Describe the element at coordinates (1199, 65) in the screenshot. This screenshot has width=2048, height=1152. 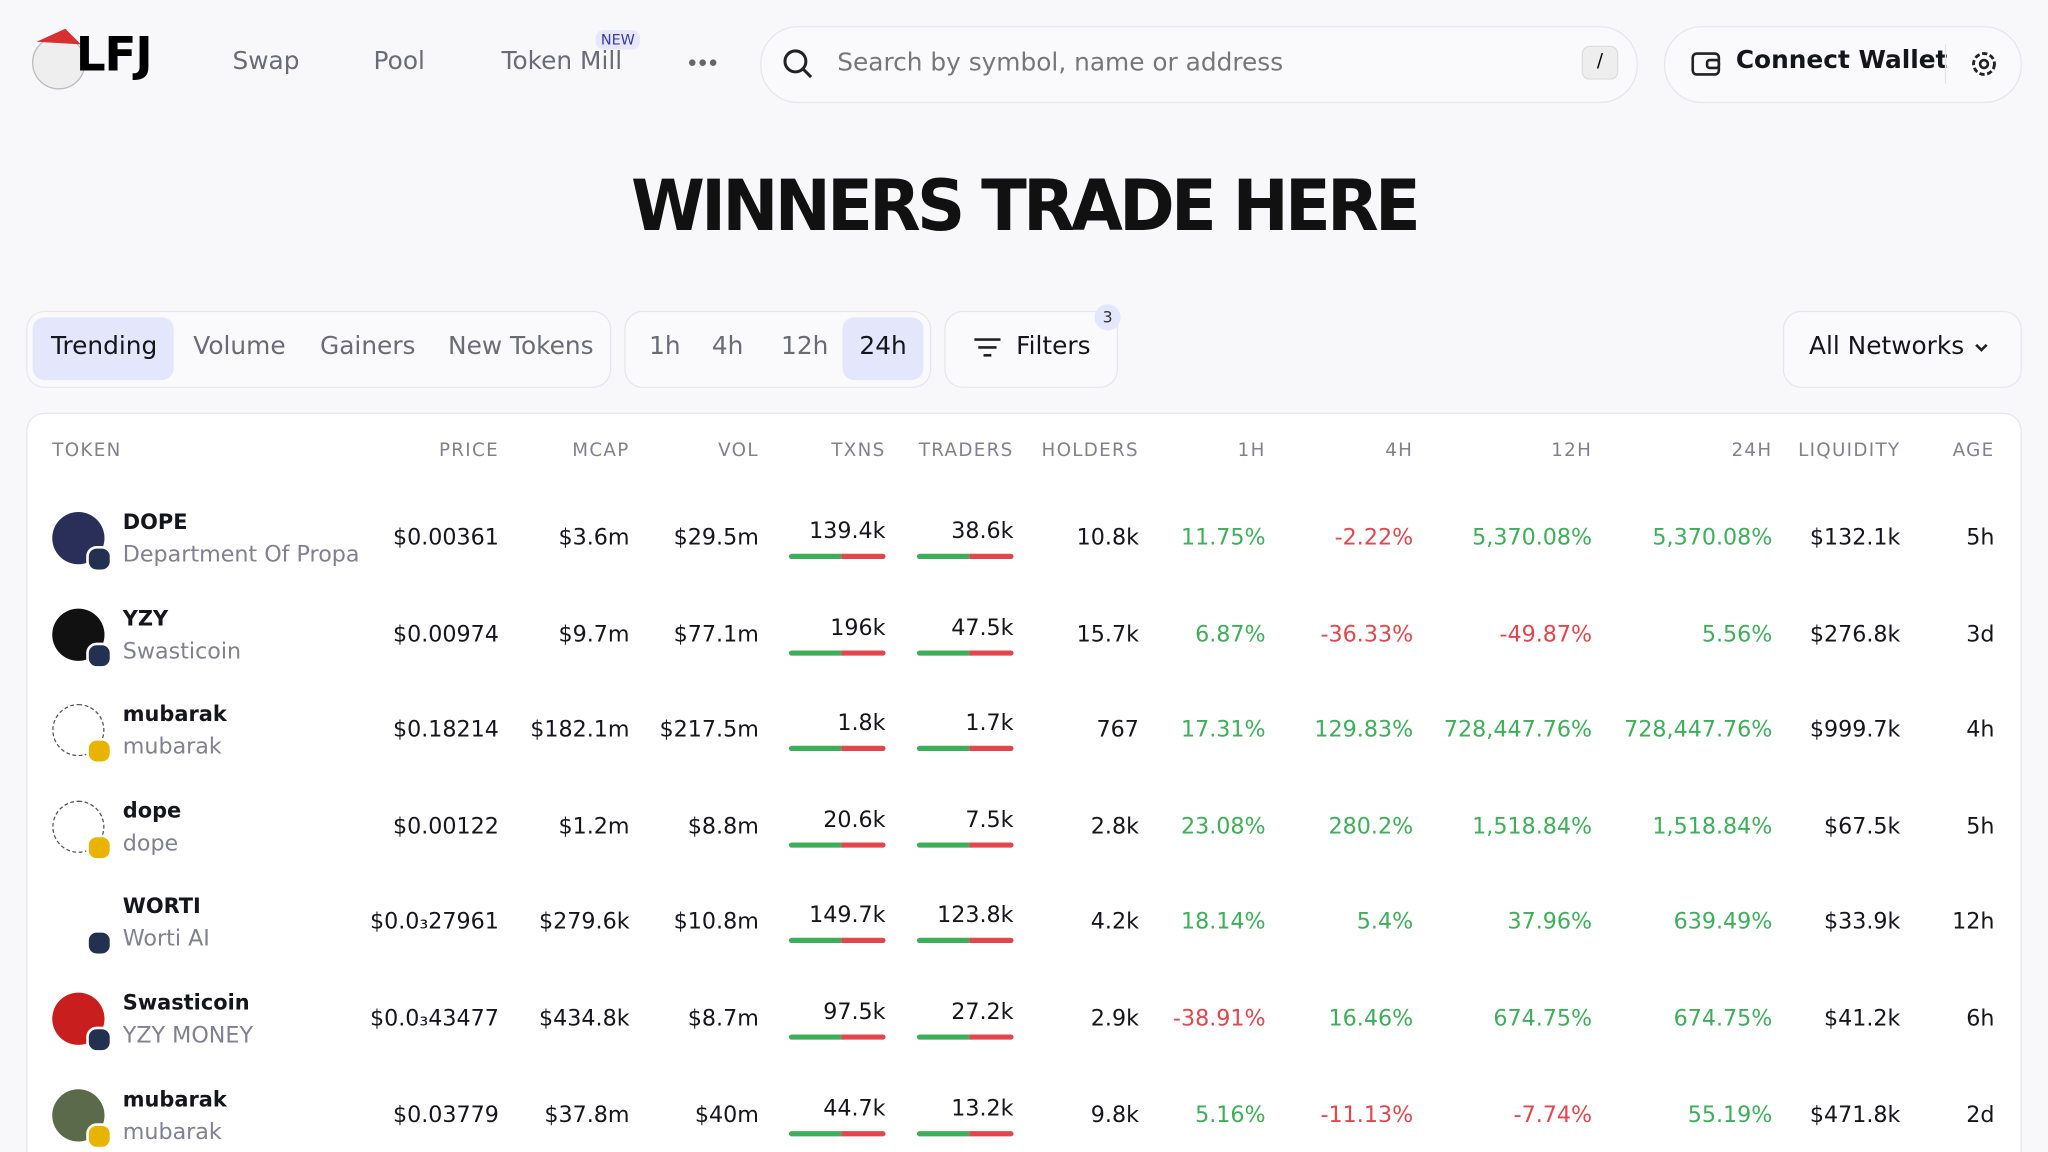
I see `search-box` at that location.